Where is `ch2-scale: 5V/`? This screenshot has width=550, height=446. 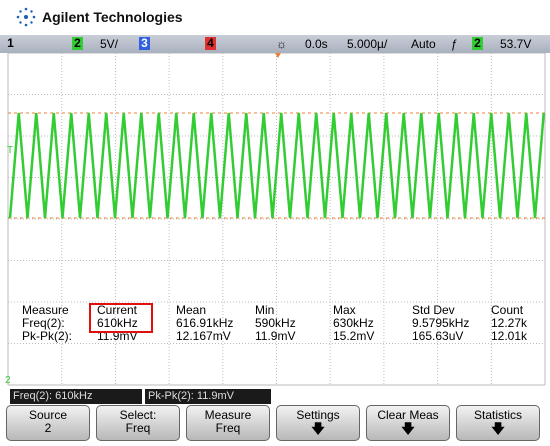
ch2-scale: 5V/ is located at coordinates (109, 44).